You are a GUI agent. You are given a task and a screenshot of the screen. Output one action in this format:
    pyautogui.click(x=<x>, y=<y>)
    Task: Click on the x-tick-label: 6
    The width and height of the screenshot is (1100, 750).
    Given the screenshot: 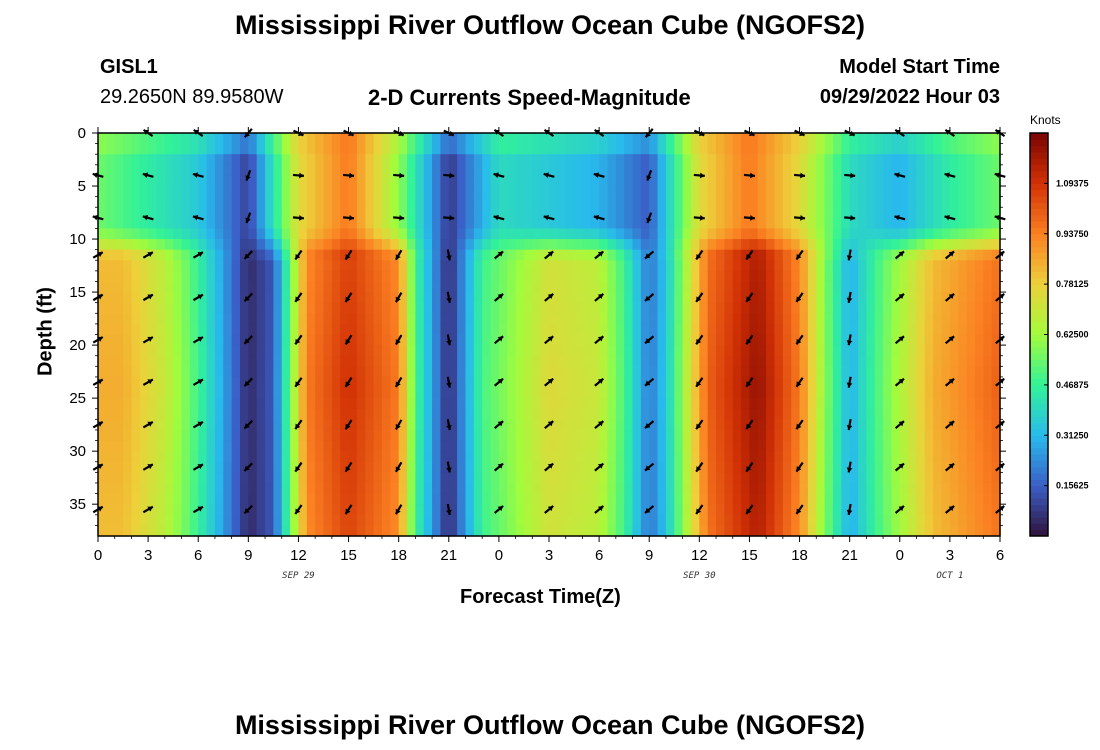 What is the action you would take?
    pyautogui.click(x=198, y=555)
    